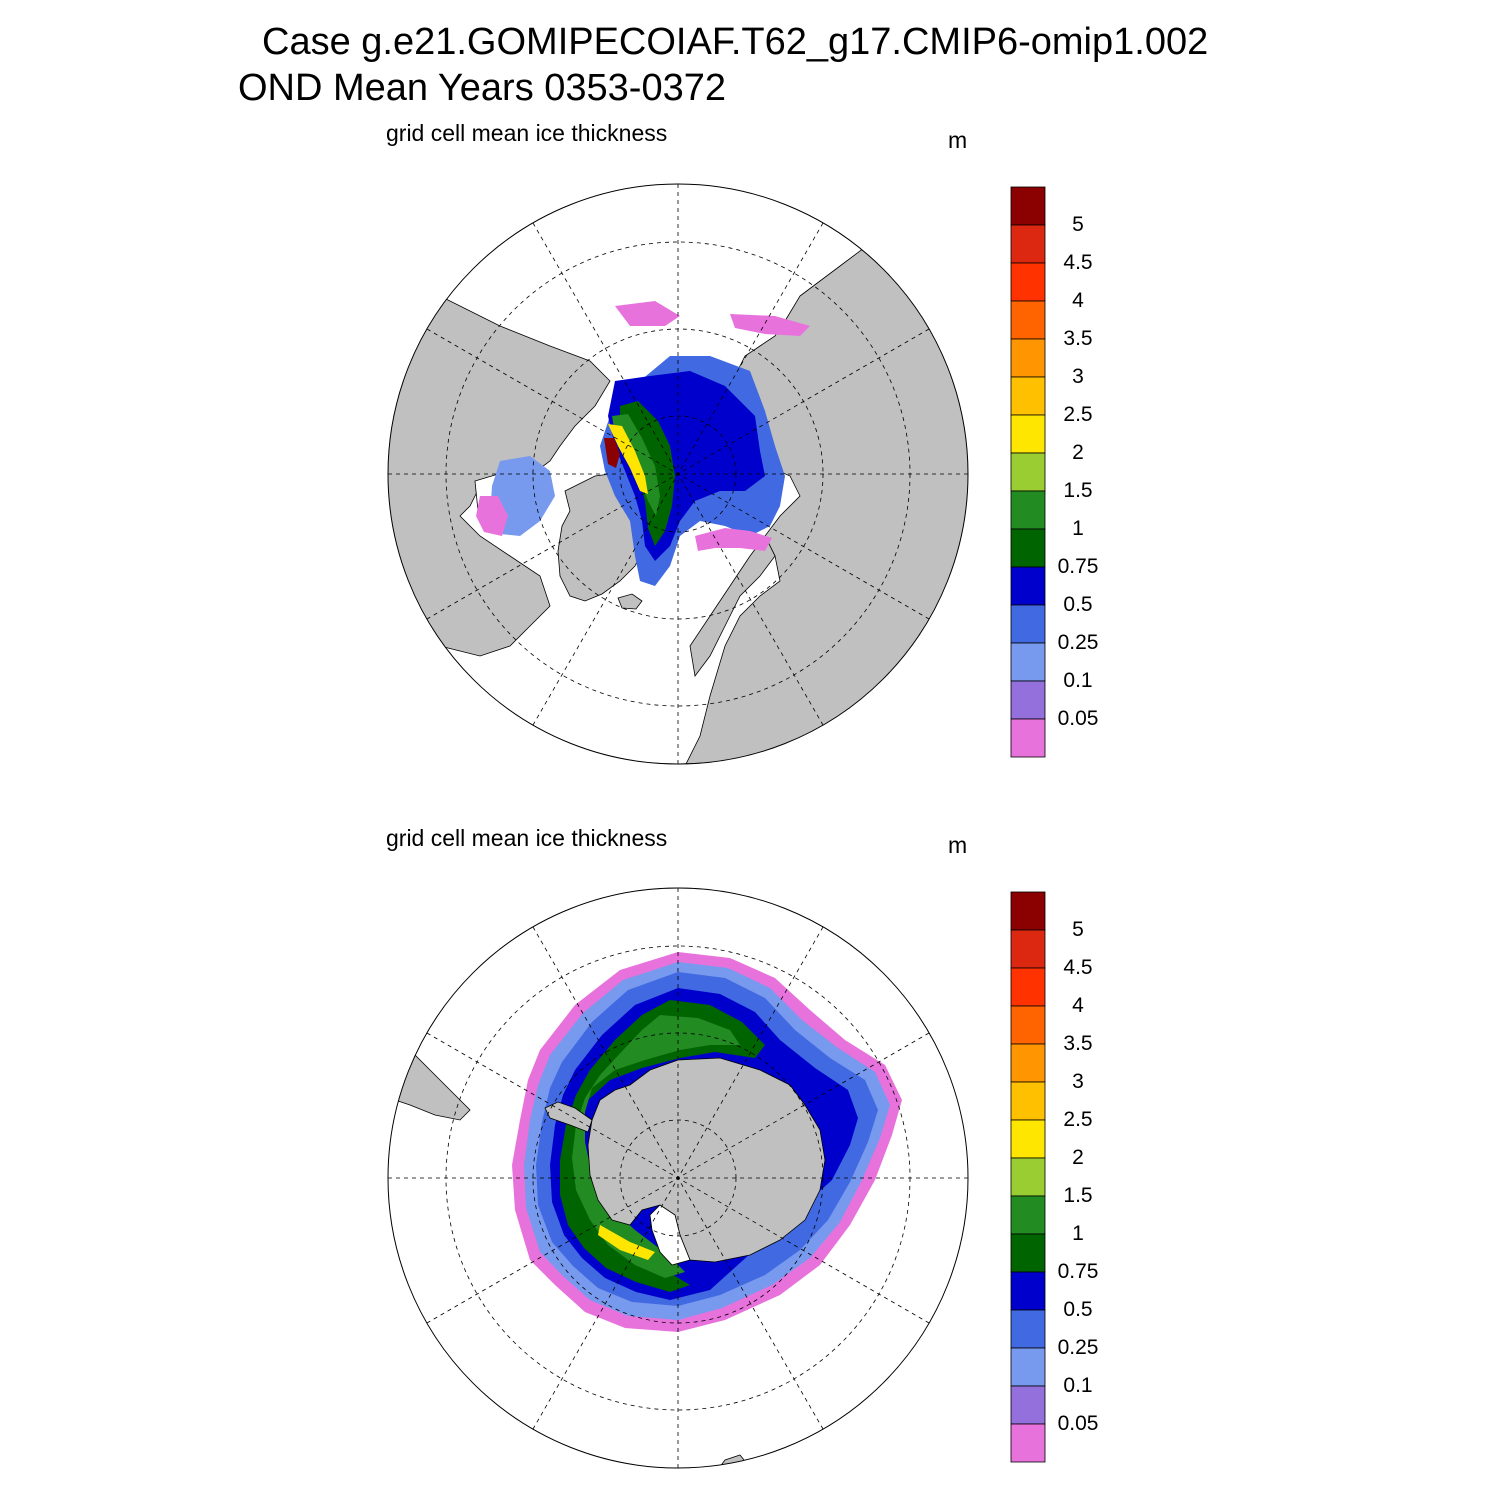 The width and height of the screenshot is (1500, 1500). I want to click on south-colorbar-label: 3, so click(1078, 1081).